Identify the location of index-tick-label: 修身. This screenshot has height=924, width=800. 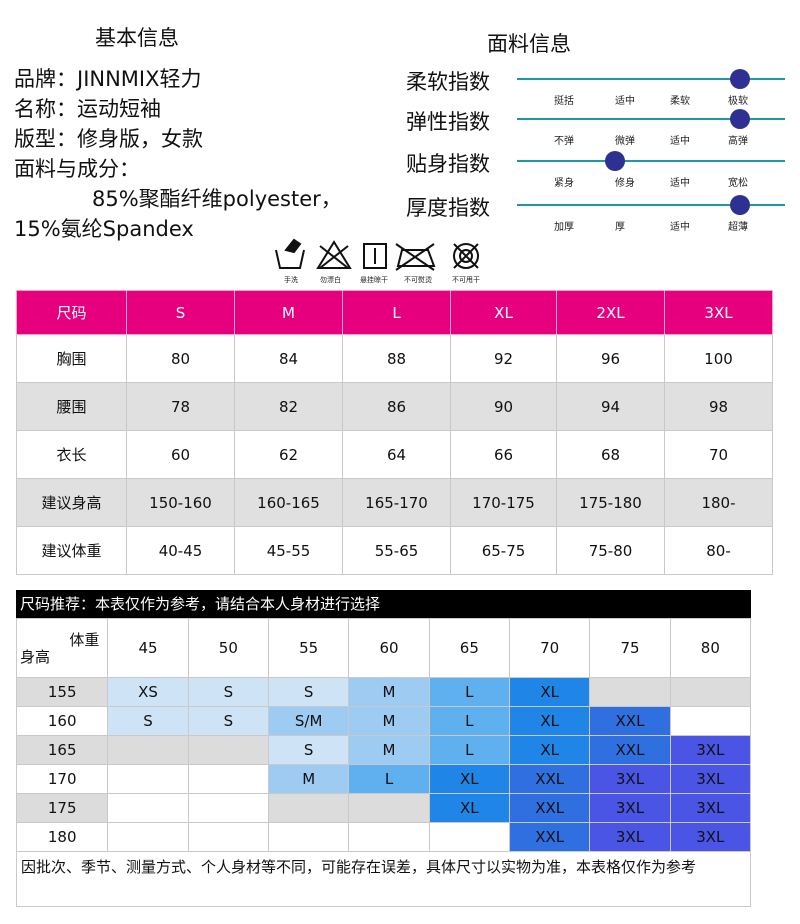
(625, 183).